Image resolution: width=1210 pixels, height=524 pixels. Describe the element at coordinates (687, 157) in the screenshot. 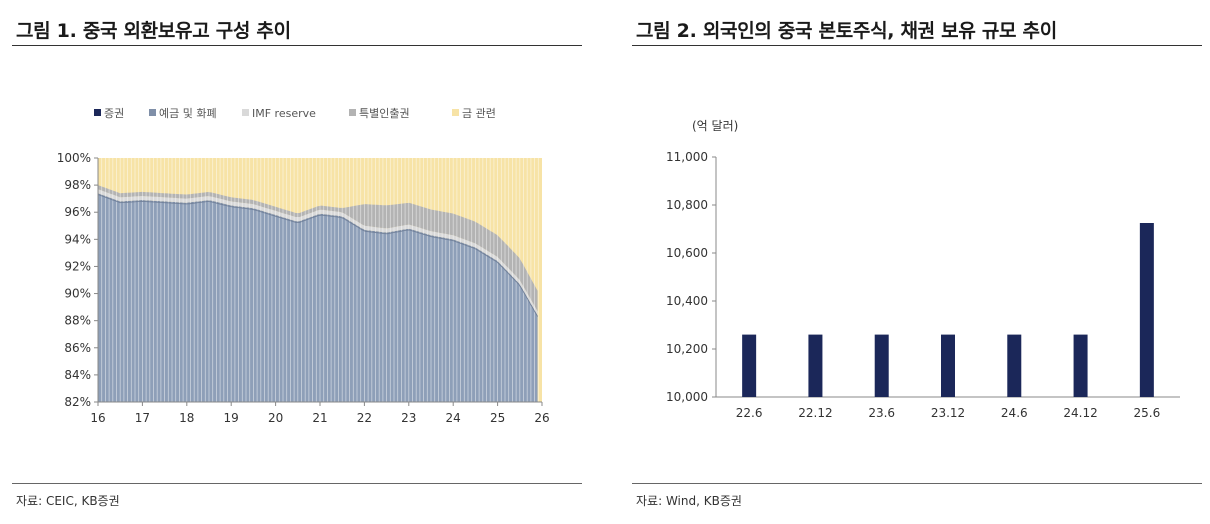

I see `y-tick-label: 11,000` at that location.